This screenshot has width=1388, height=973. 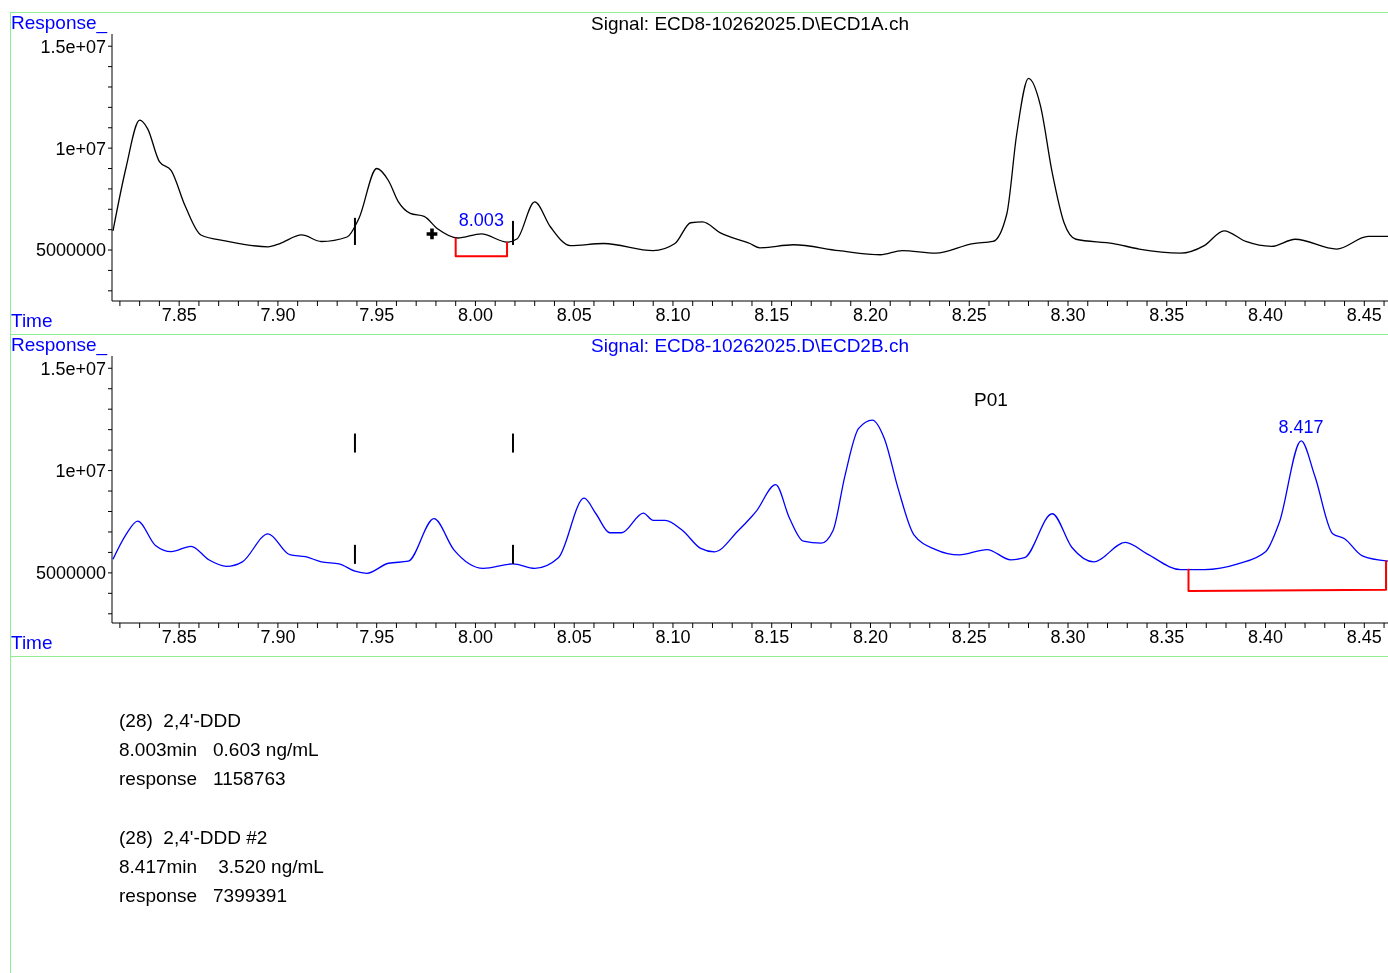 I want to click on text: (28) 2,4'-DDD, so click(x=180, y=721).